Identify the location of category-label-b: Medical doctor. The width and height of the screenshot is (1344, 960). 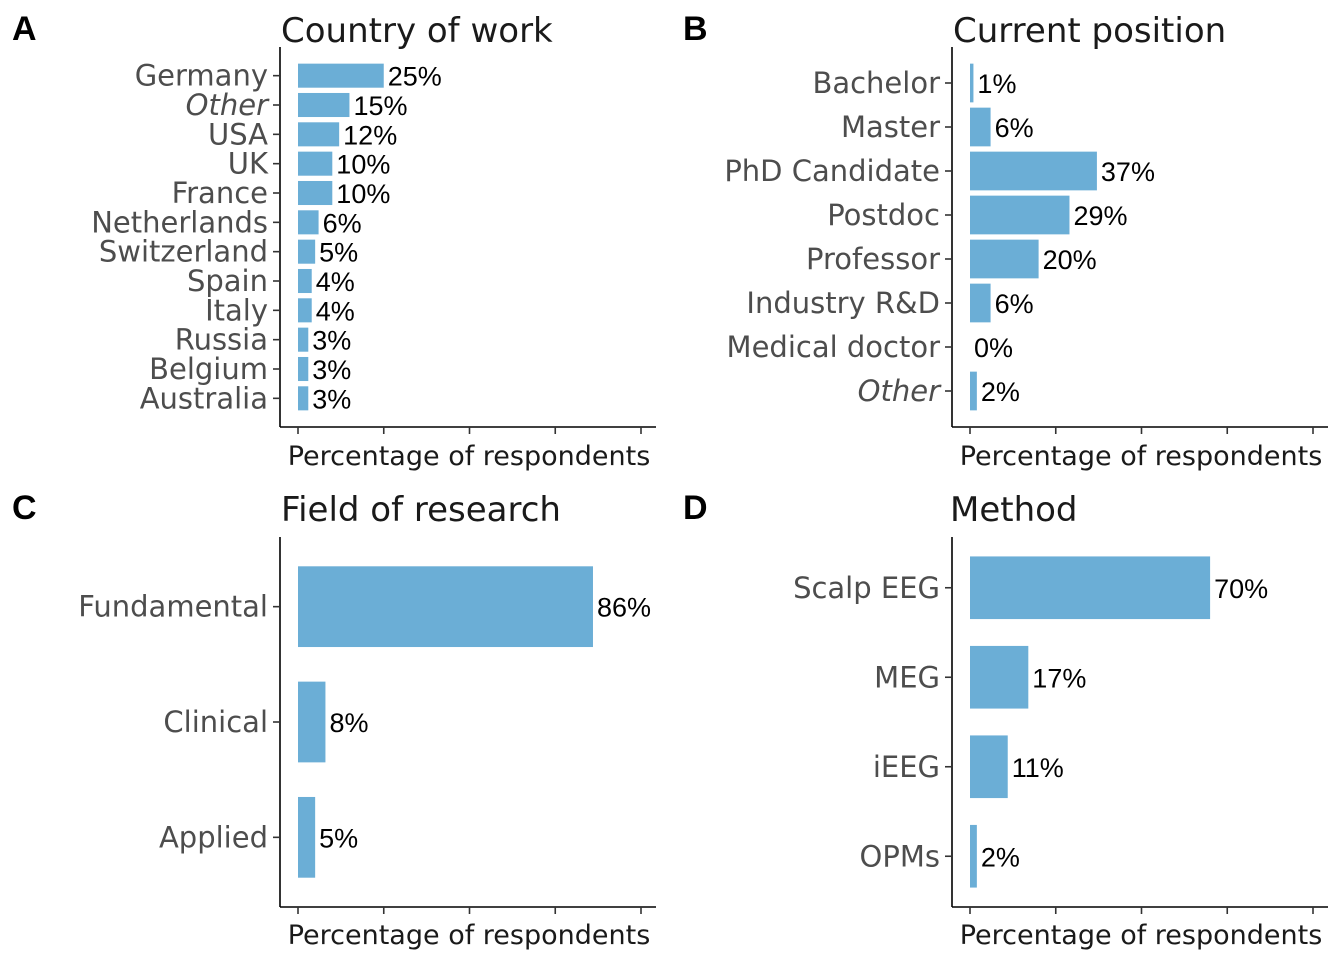
(834, 347).